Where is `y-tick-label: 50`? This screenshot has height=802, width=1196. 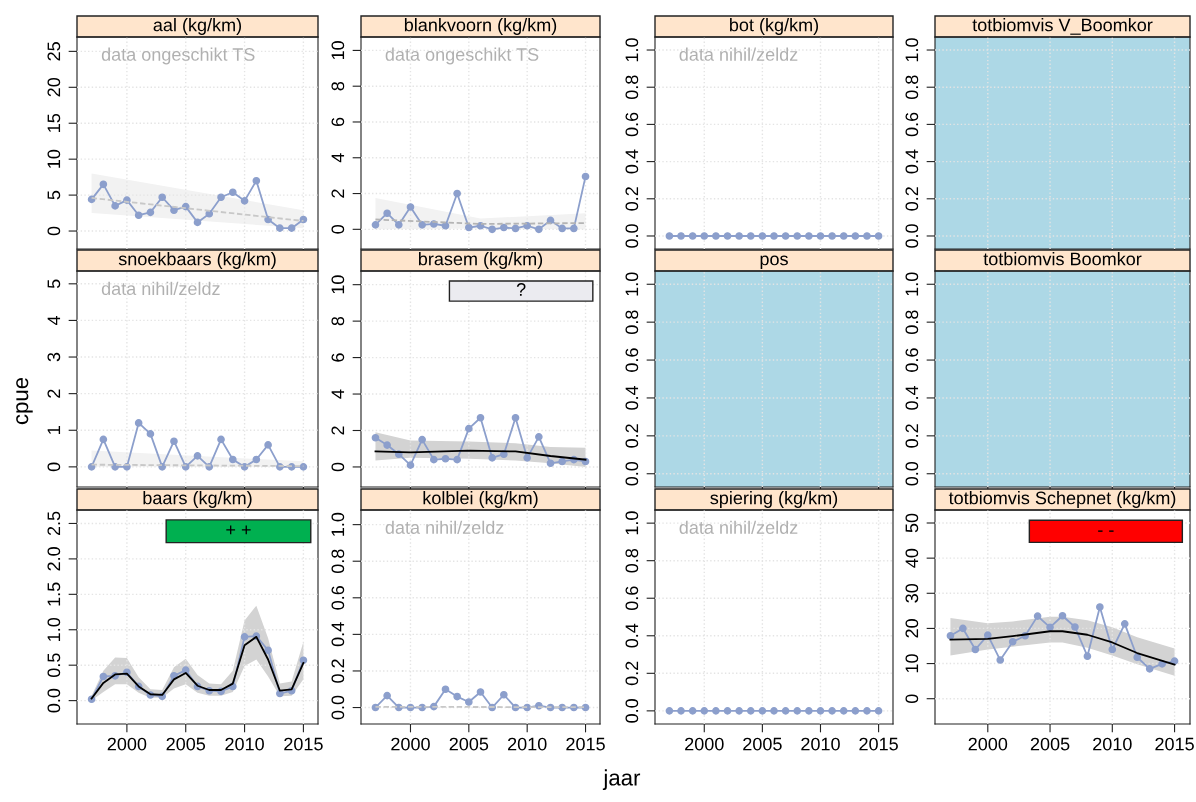
y-tick-label: 50 is located at coordinates (912, 523).